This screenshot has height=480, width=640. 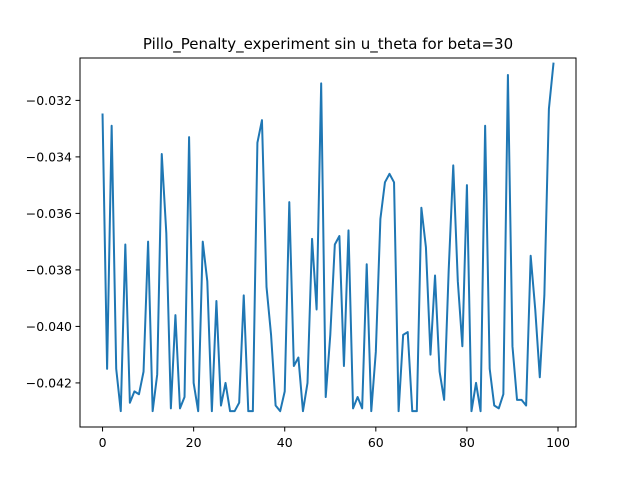 I want to click on y-tick-label: −0.042, so click(x=49, y=382).